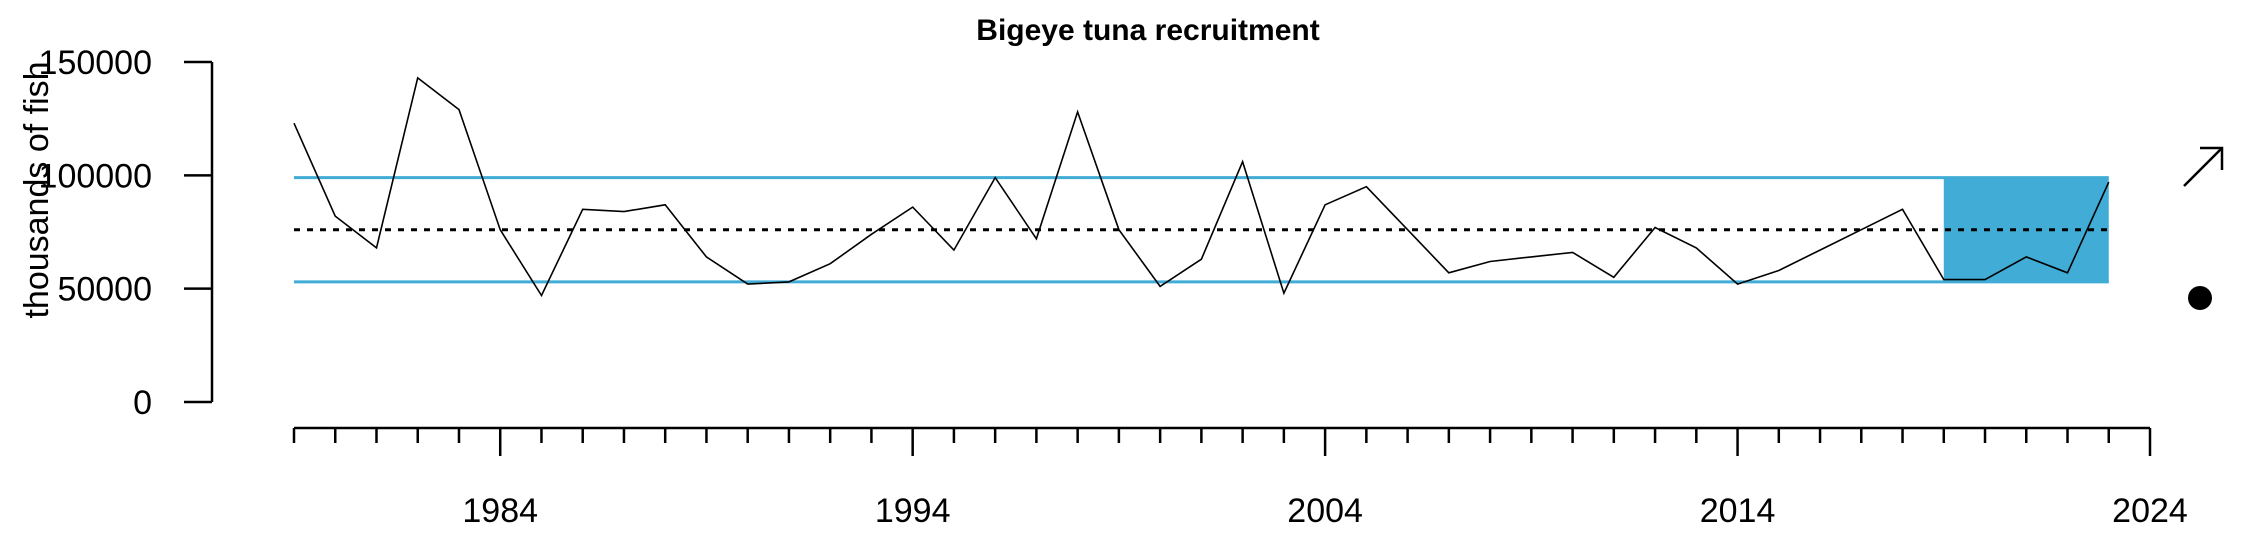 The image size is (2250, 540). Describe the element at coordinates (500, 511) in the screenshot. I see `x-tick-label: 1984` at that location.